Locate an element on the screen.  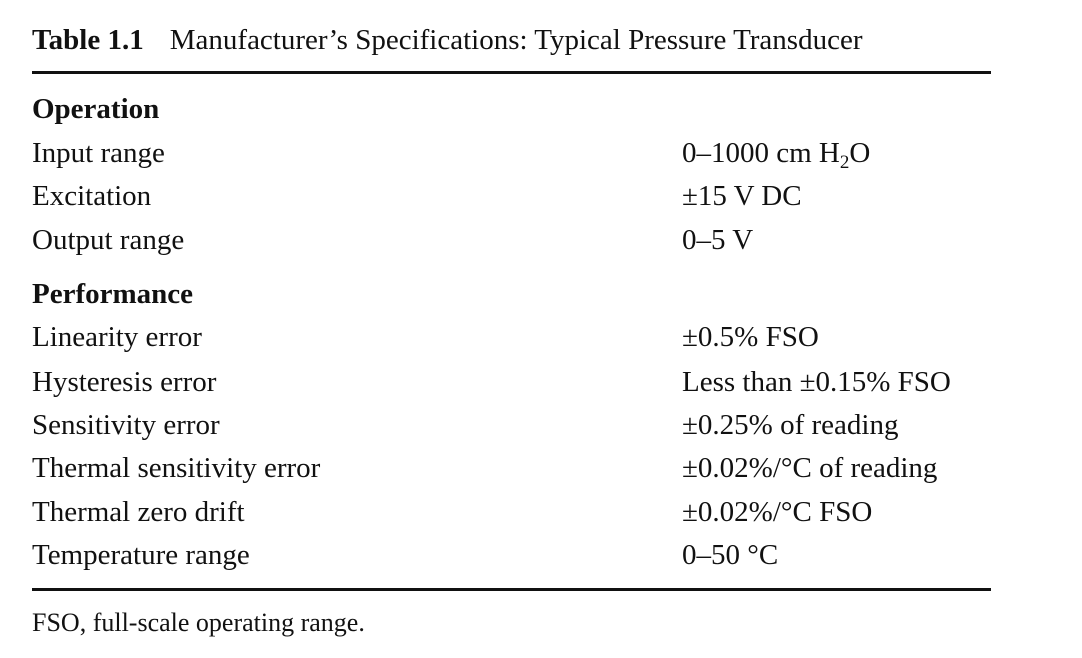
param-label: Temperature range is located at coordinates (141, 555).